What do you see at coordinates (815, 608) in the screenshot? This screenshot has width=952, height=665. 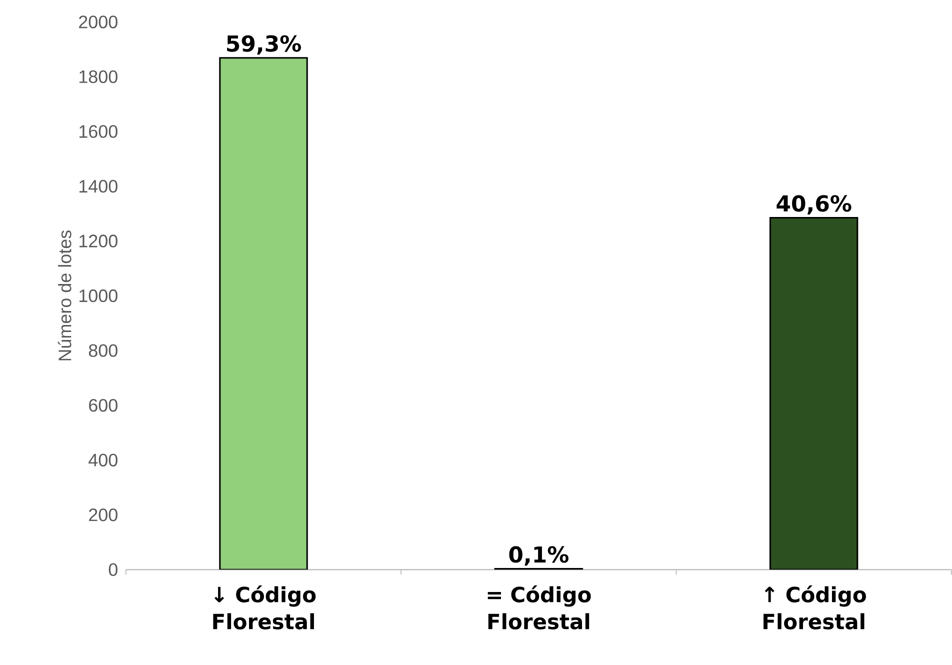 I see `x-tick-label: ↑ Código Florestal` at bounding box center [815, 608].